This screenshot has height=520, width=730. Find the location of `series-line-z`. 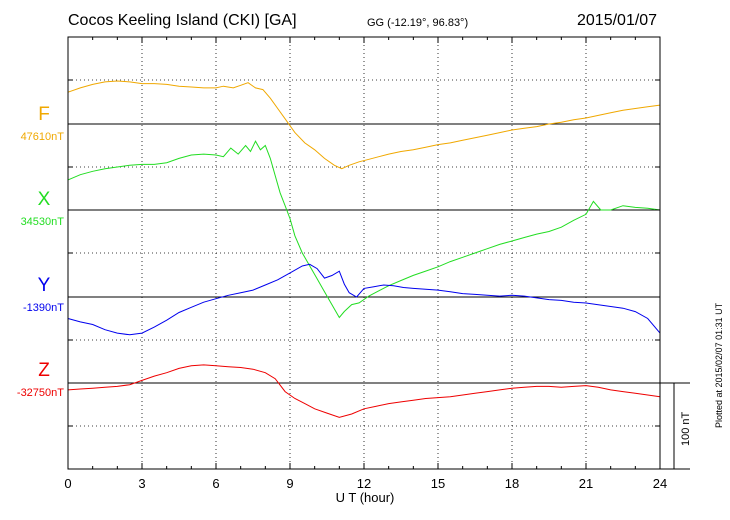

series-line-z is located at coordinates (364, 391).